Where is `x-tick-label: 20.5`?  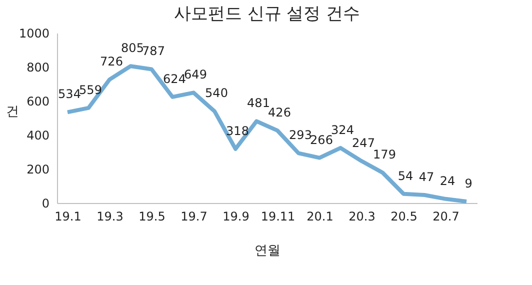 x-tick-label: 20.5 is located at coordinates (404, 217).